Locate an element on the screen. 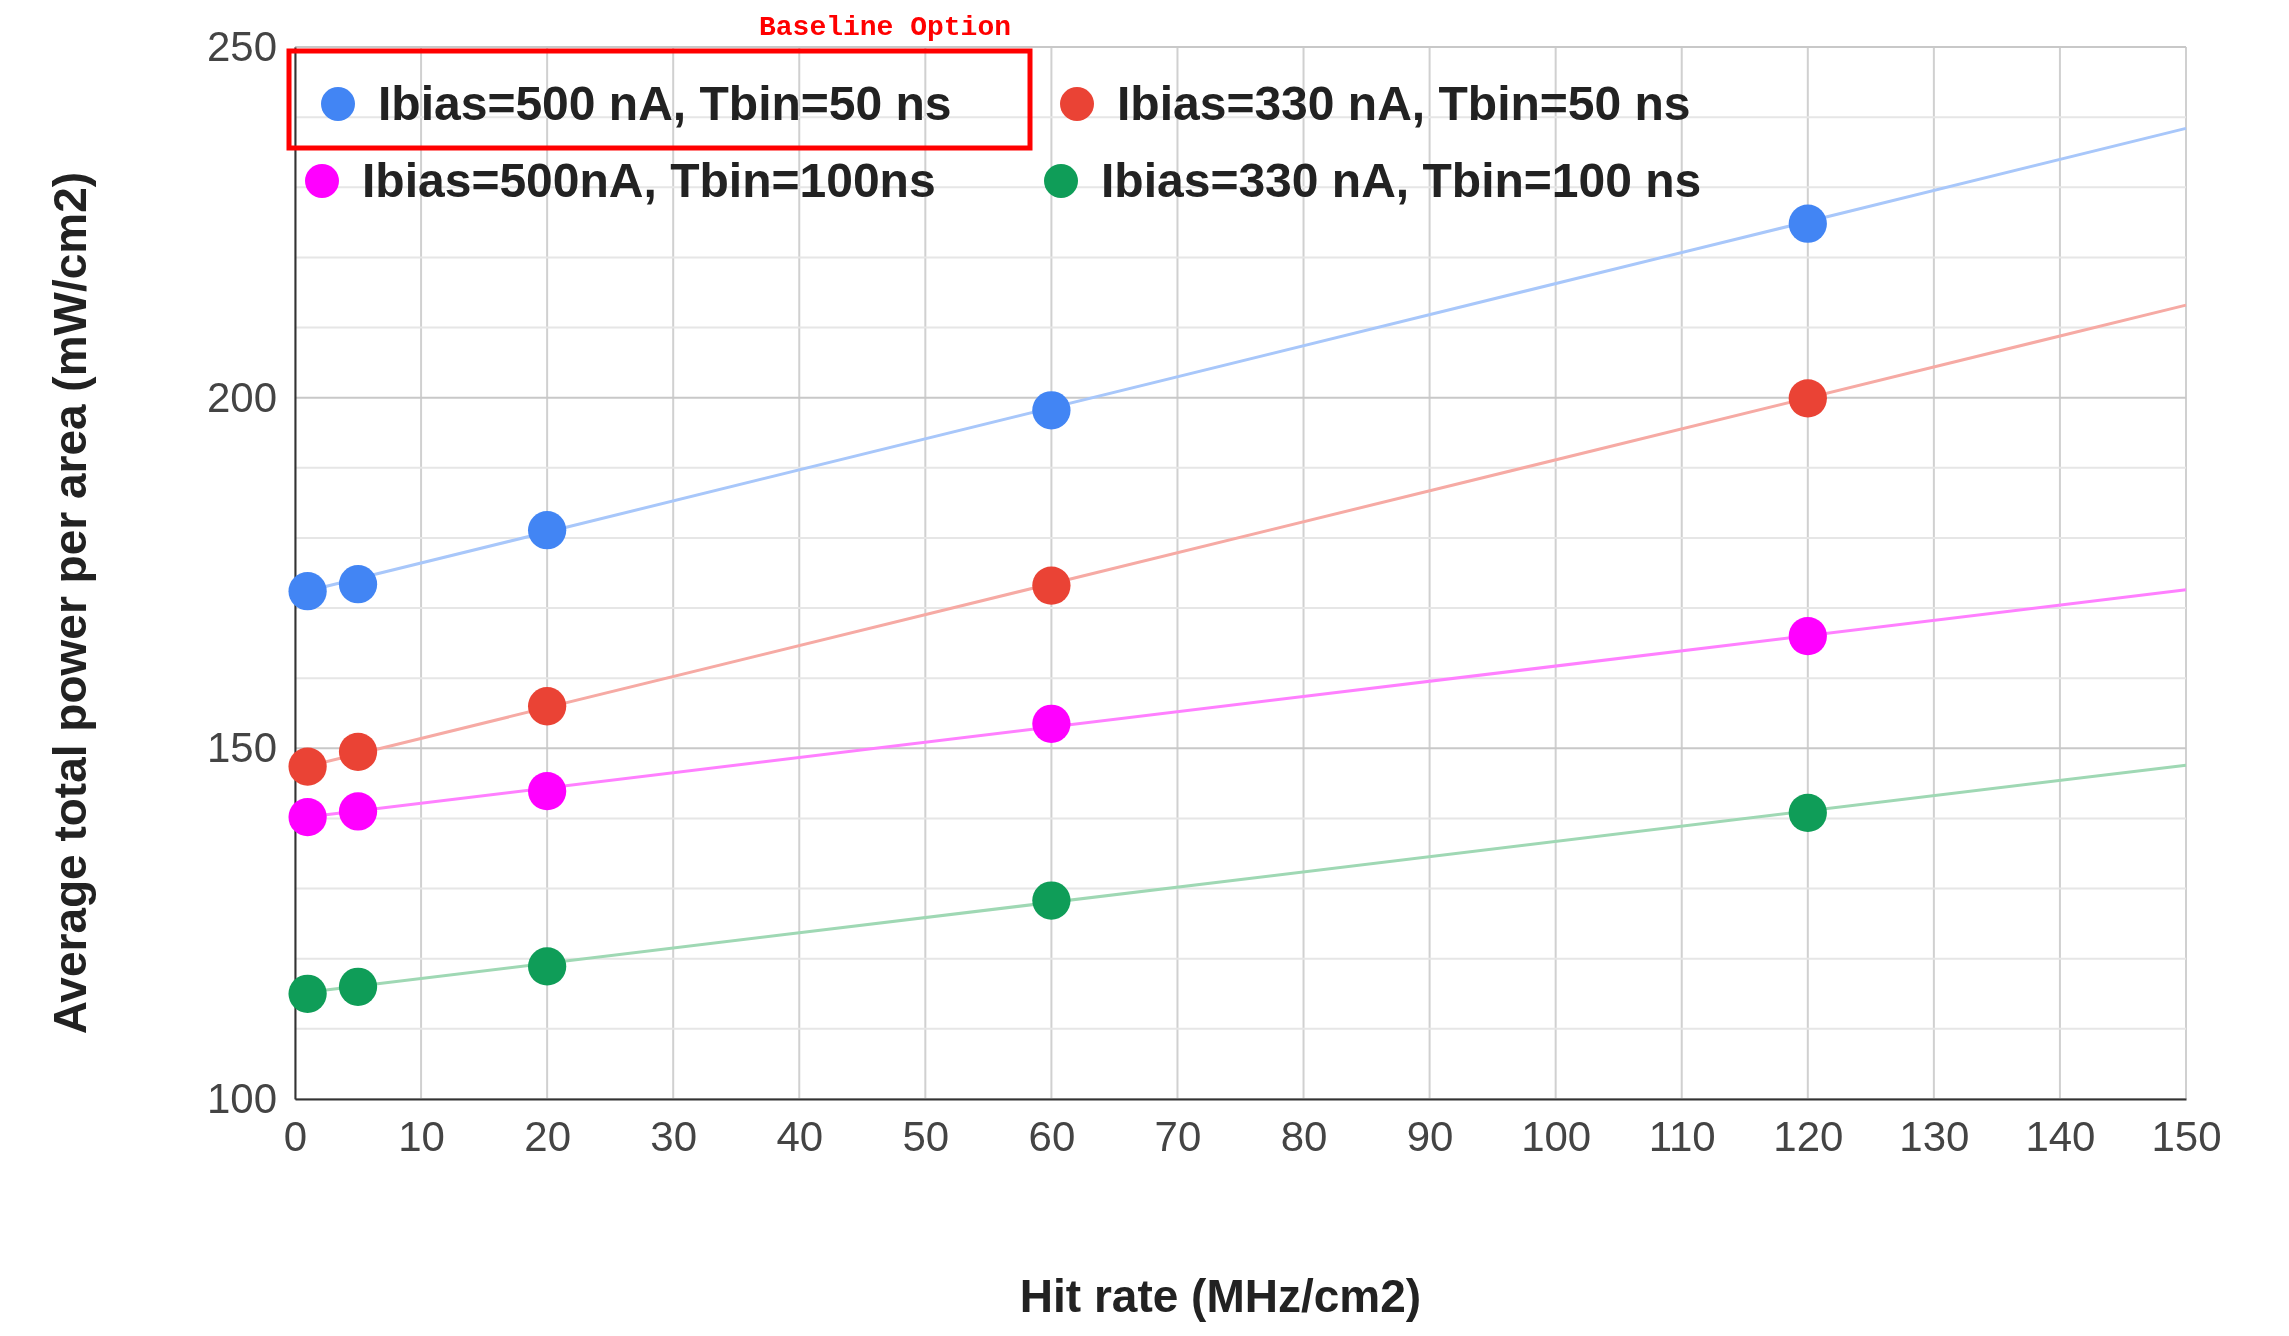  x-tick-label: 130 is located at coordinates (1934, 1136).